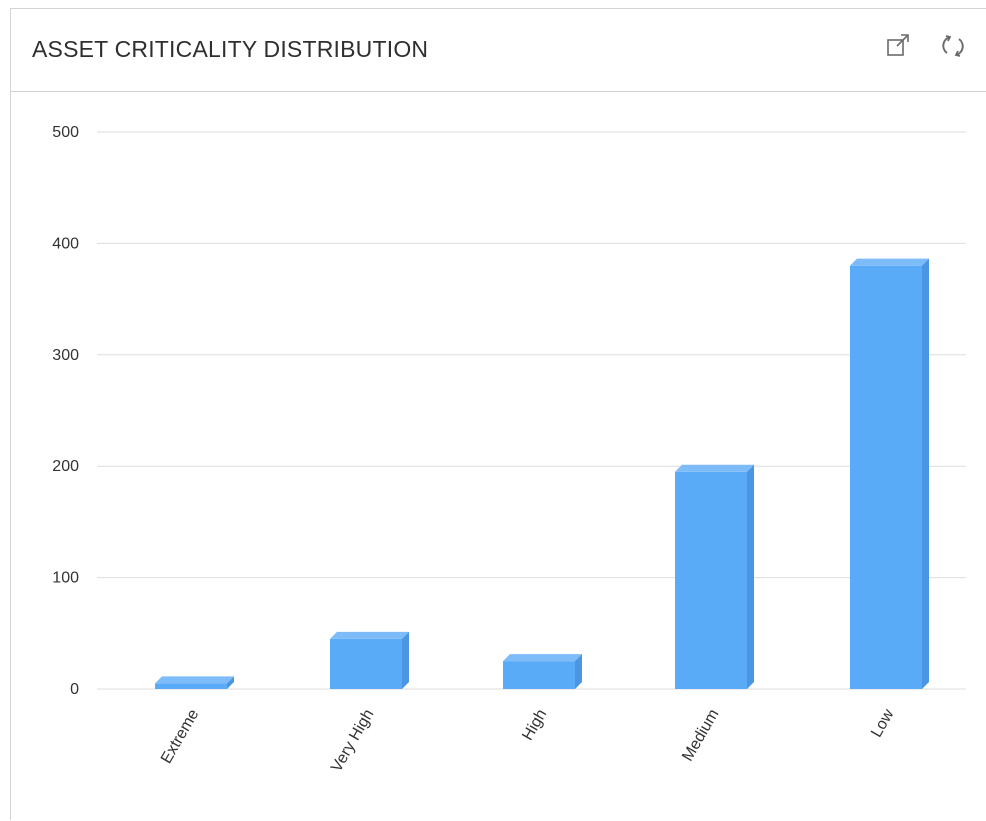 The width and height of the screenshot is (986, 821). What do you see at coordinates (534, 725) in the screenshot?
I see `x-tick-label: High` at bounding box center [534, 725].